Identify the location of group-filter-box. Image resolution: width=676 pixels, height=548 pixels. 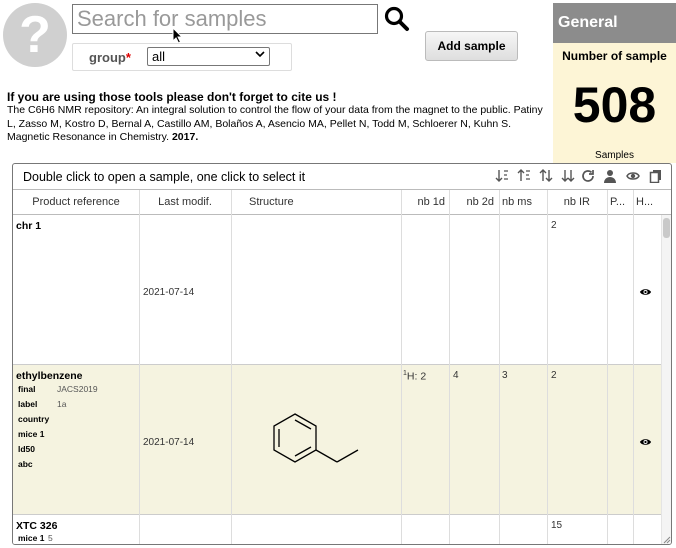
(182, 57).